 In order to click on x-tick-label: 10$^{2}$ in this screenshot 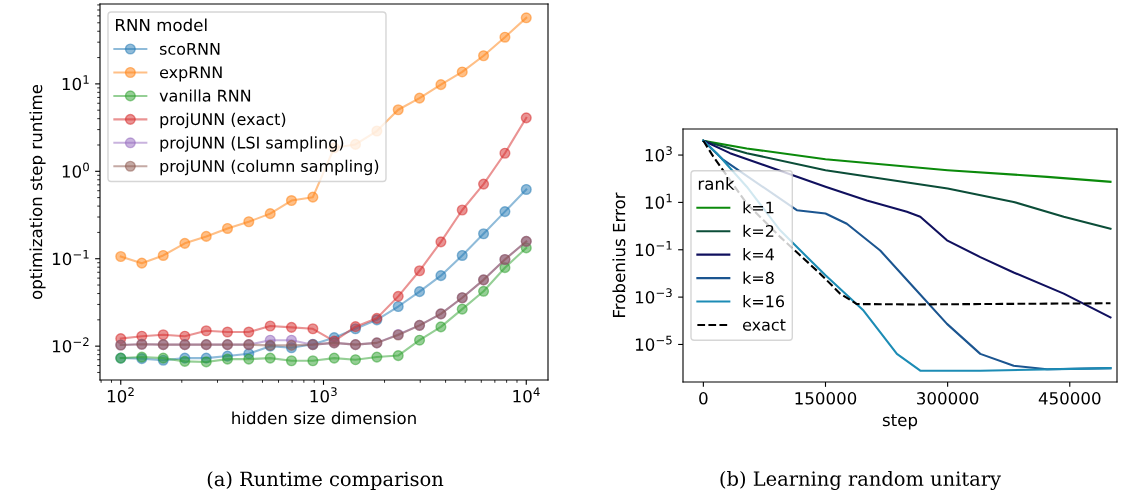, I will do `click(120, 395)`.